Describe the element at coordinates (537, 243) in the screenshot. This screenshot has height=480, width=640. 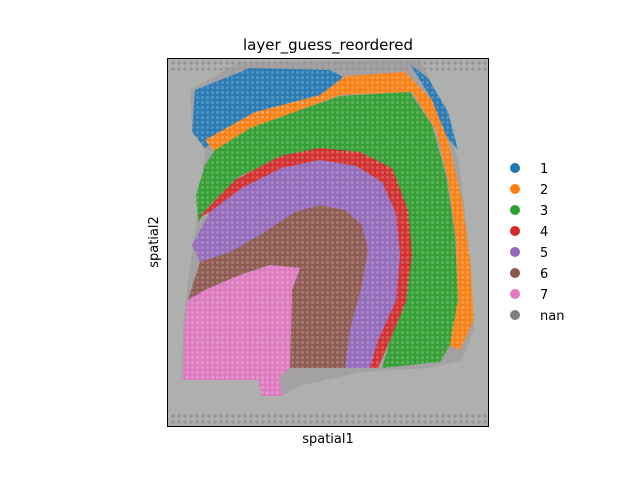
I see `legend: 1 2 3 4 5 6 7 nan` at that location.